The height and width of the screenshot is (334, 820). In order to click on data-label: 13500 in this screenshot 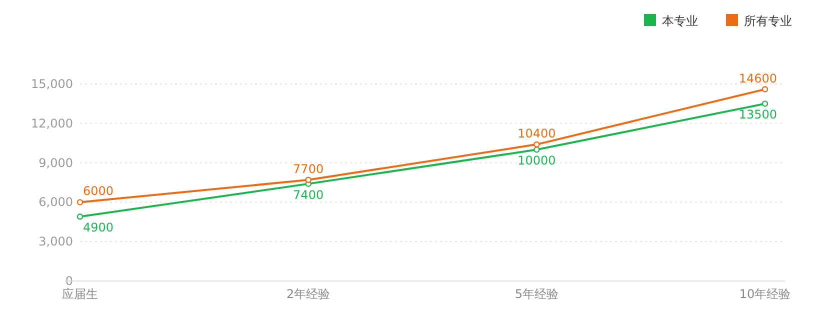, I will do `click(757, 115)`.